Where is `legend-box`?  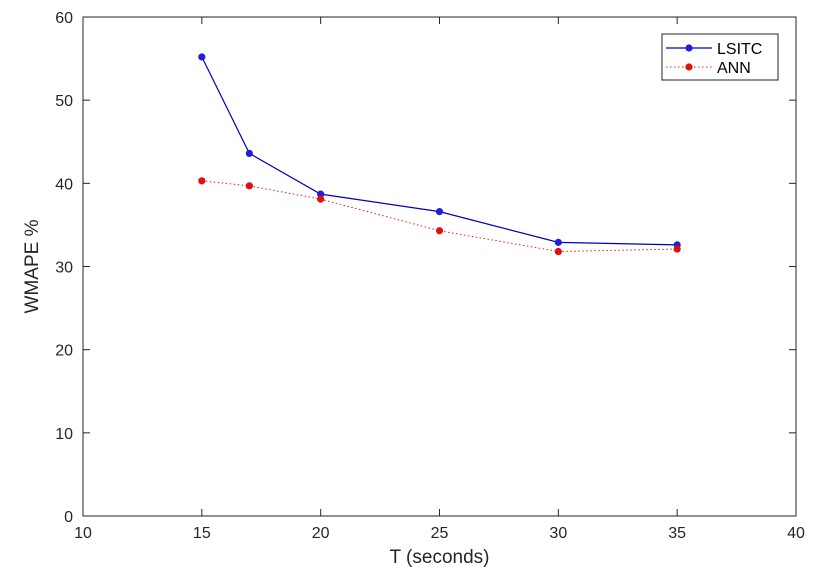 legend-box is located at coordinates (720, 57).